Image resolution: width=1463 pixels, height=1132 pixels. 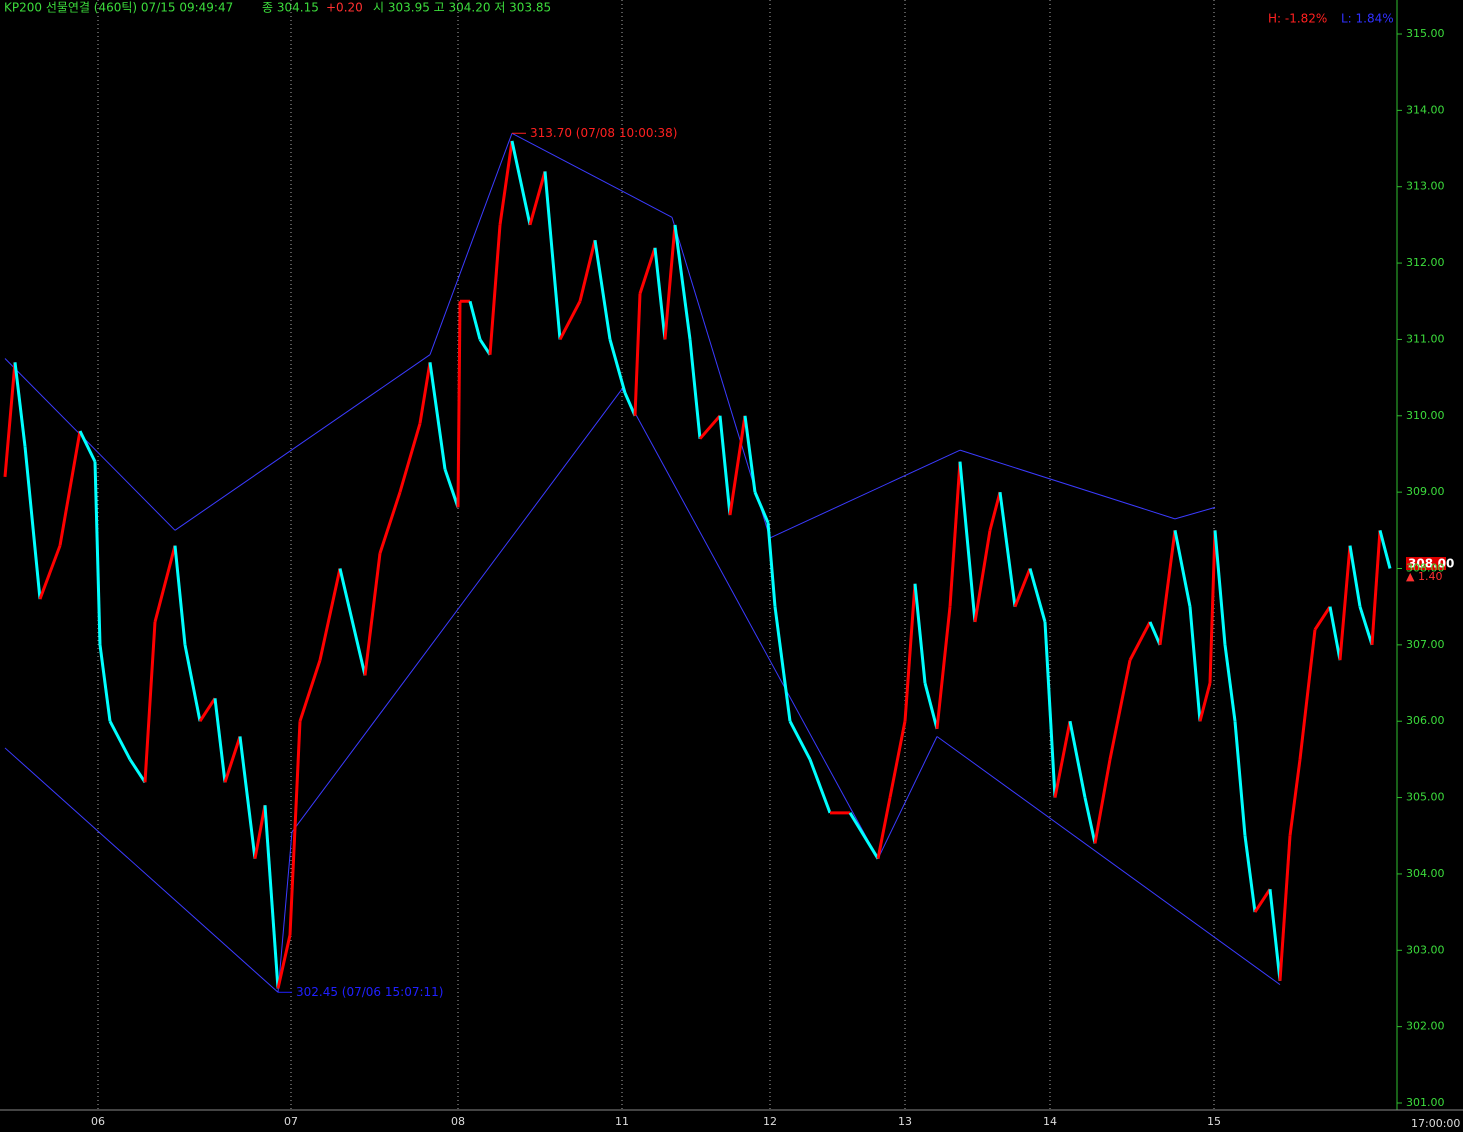 What do you see at coordinates (622, 1121) in the screenshot?
I see `x-tick-label: 11` at bounding box center [622, 1121].